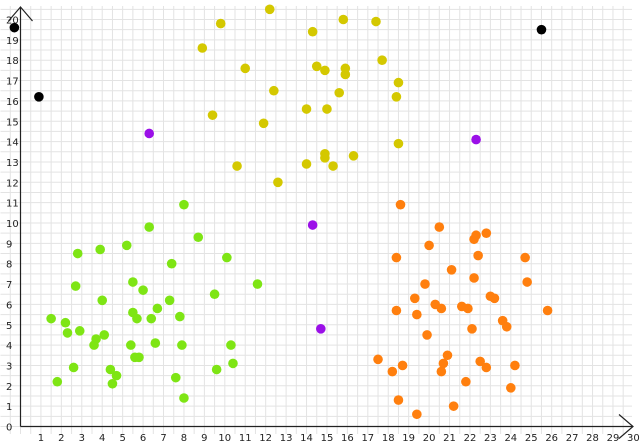  I want to click on x-tick-label: 15, so click(327, 438).